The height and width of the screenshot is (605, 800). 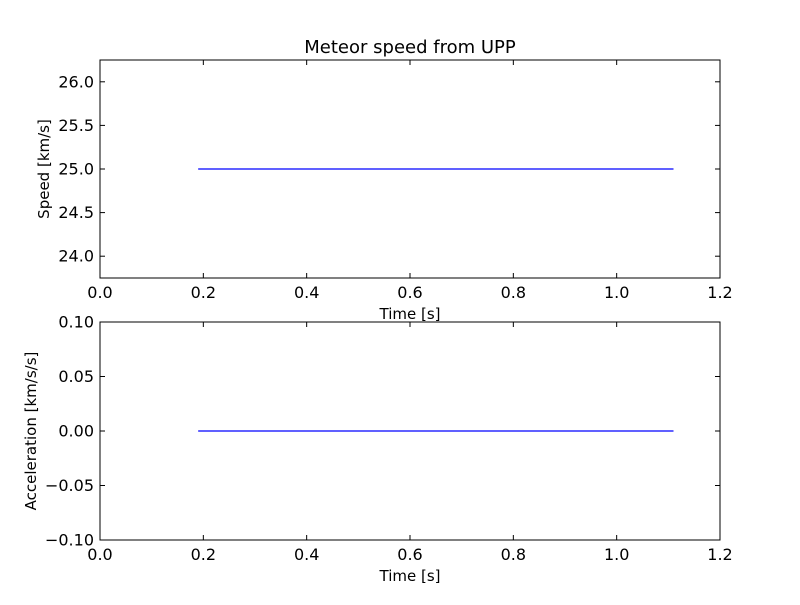 What do you see at coordinates (31, 431) in the screenshot?
I see `acceleration-y-axis-label: Acceleration [km/s/s]` at bounding box center [31, 431].